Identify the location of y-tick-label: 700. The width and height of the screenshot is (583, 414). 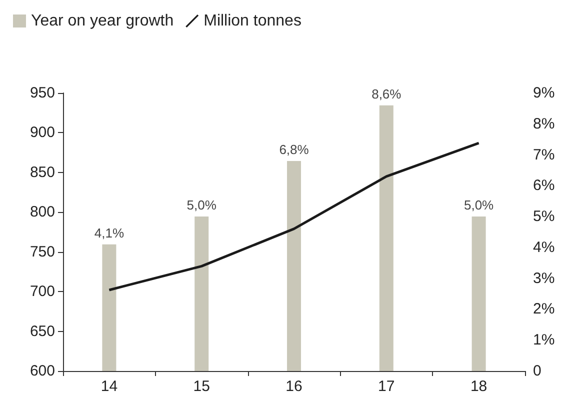
(42, 291).